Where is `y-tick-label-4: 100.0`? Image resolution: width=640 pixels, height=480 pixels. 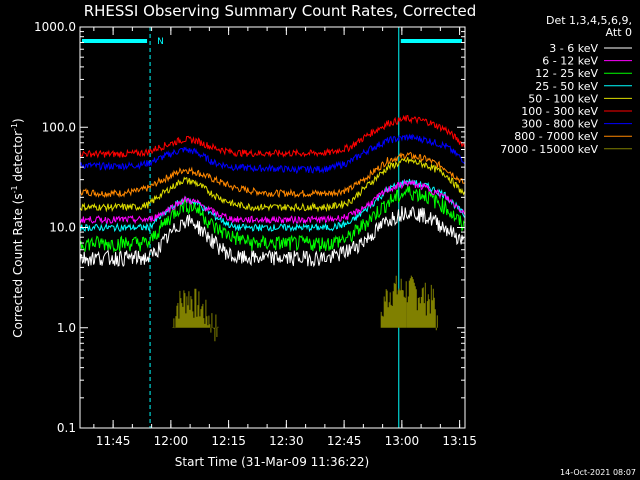 y-tick-label-4: 100.0 is located at coordinates (59, 127).